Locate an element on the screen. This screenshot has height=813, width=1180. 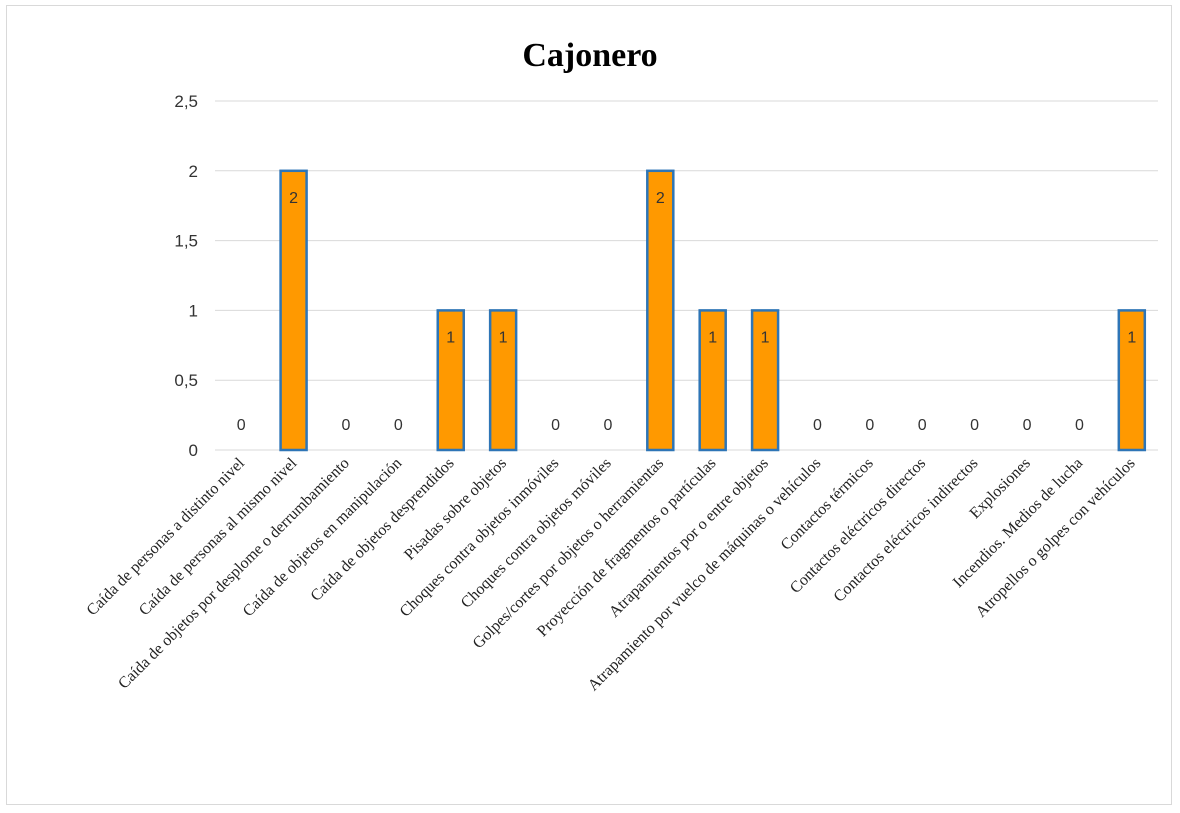
x-tick-label: Golpes/cortes por objetos o herramientas is located at coordinates (568, 553).